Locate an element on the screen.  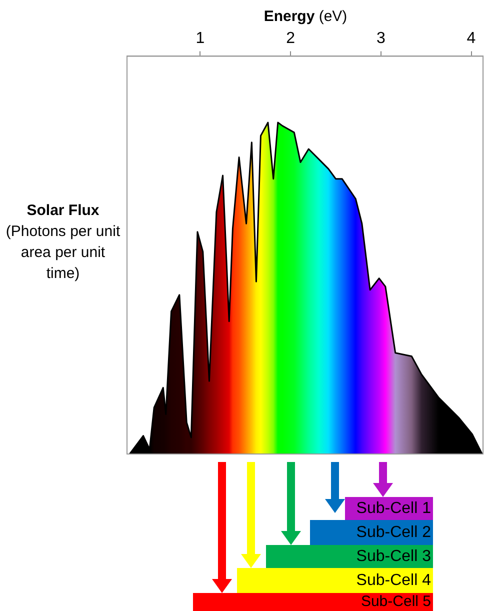
text: Sub-Cell 4 is located at coordinates (335, 580).